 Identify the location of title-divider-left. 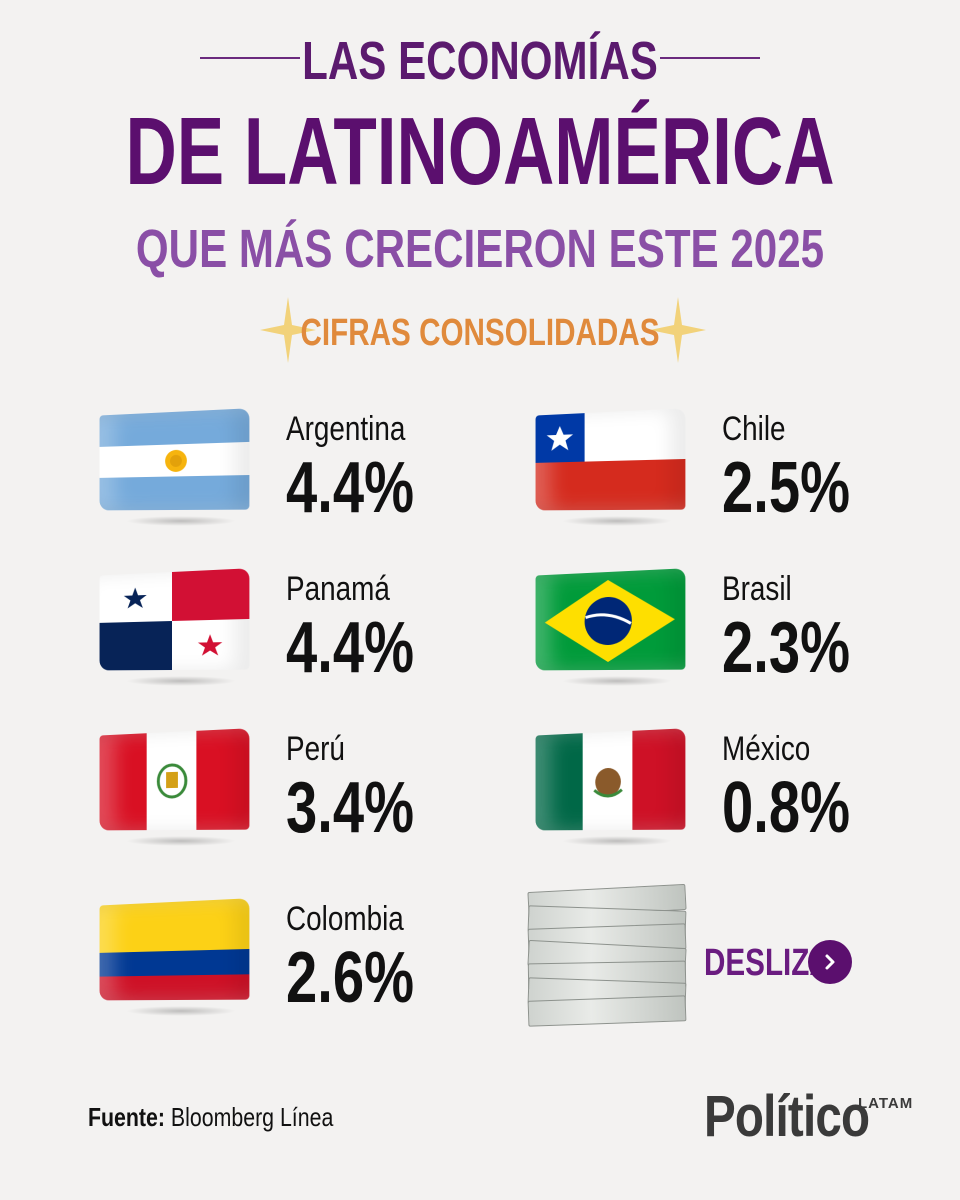
(250, 58).